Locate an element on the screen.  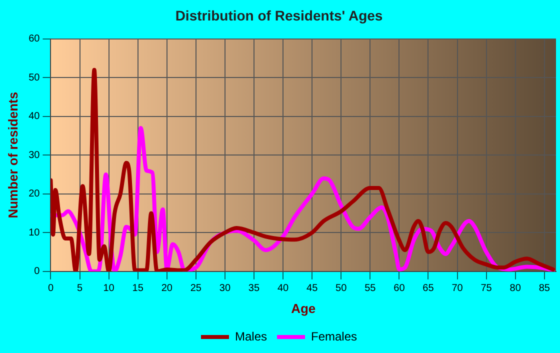
x-tick-label: 85 is located at coordinates (544, 288).